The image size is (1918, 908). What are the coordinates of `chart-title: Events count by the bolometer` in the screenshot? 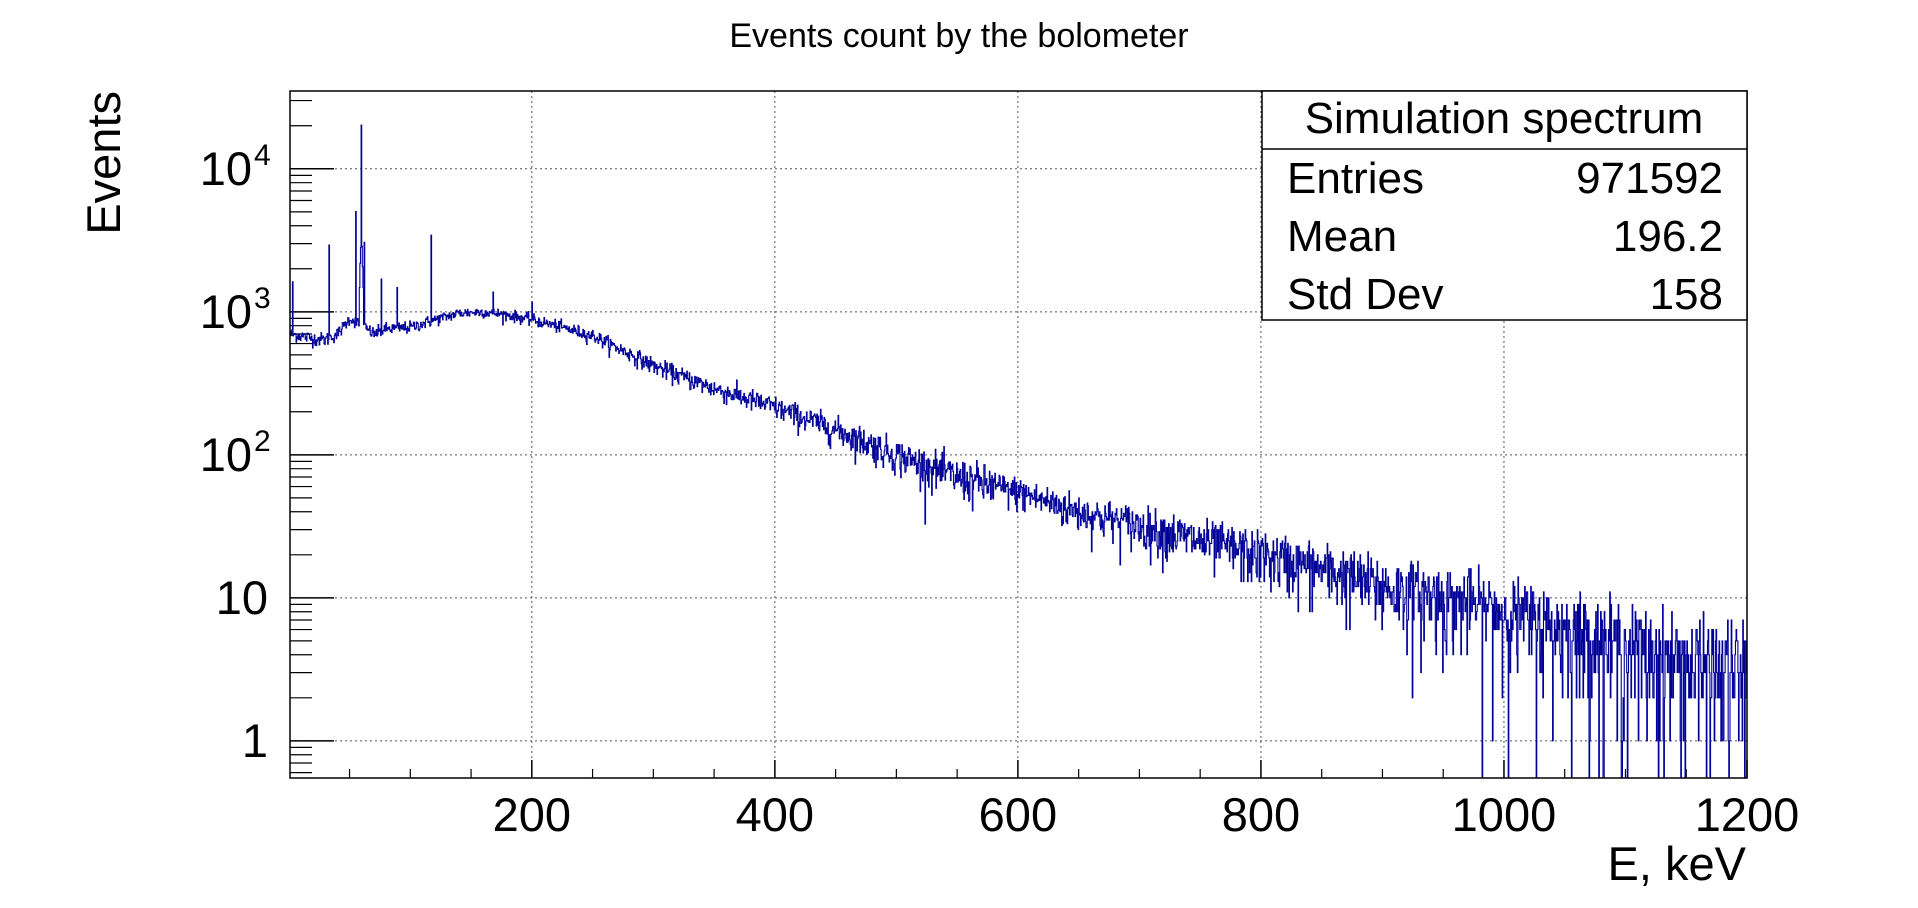 It's located at (958, 36).